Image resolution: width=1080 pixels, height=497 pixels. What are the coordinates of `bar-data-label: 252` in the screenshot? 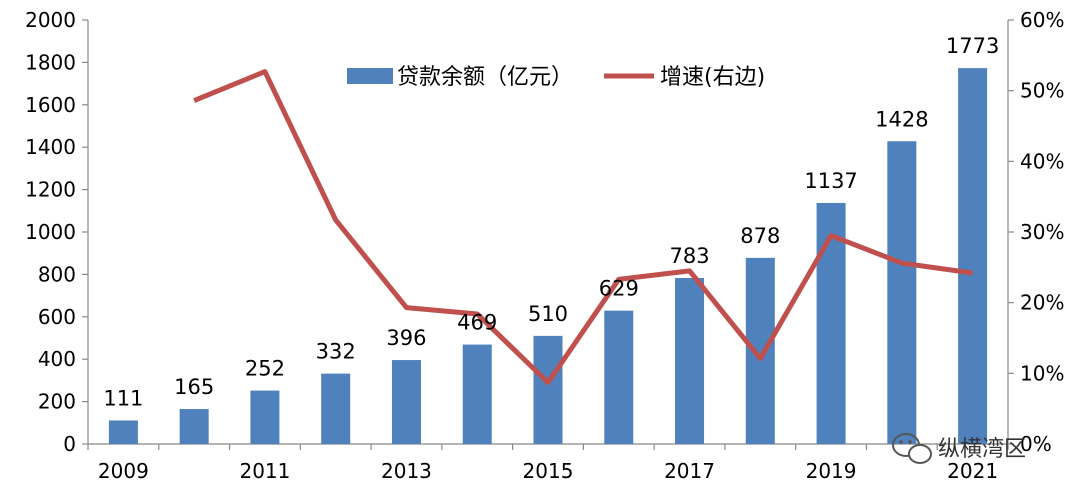 It's located at (265, 369).